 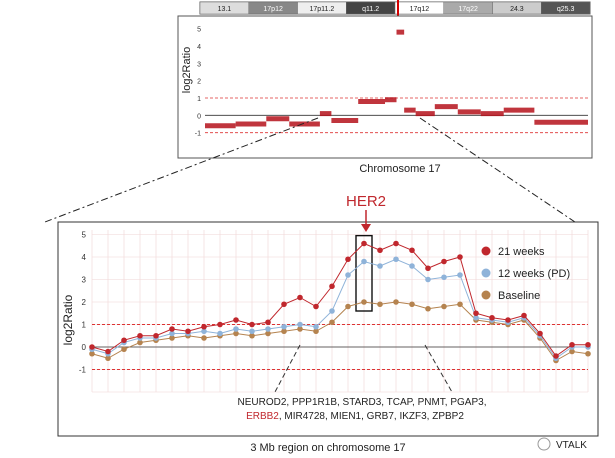 What do you see at coordinates (273, 9) in the screenshot?
I see `ideogram-band-label: 17p12` at bounding box center [273, 9].